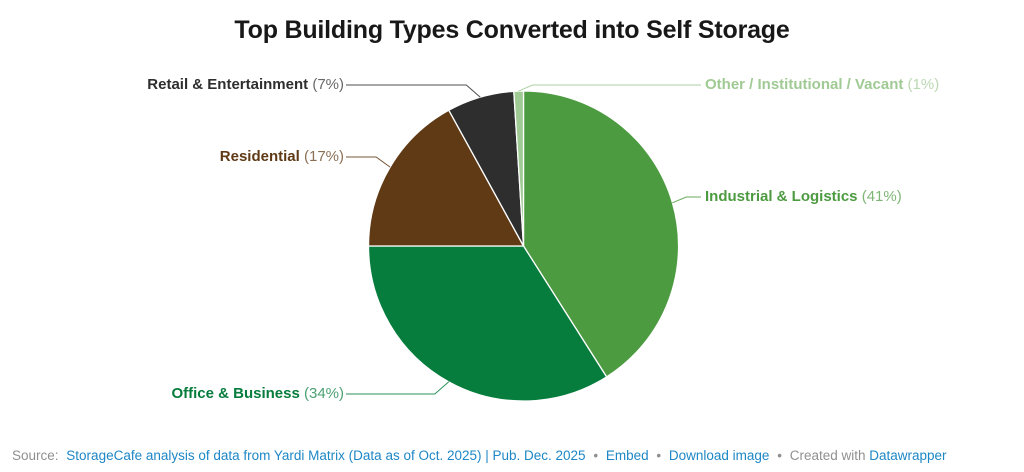 This screenshot has width=1024, height=472. What do you see at coordinates (328, 84) in the screenshot?
I see `label-retail-entertainment-pct: (7%)` at bounding box center [328, 84].